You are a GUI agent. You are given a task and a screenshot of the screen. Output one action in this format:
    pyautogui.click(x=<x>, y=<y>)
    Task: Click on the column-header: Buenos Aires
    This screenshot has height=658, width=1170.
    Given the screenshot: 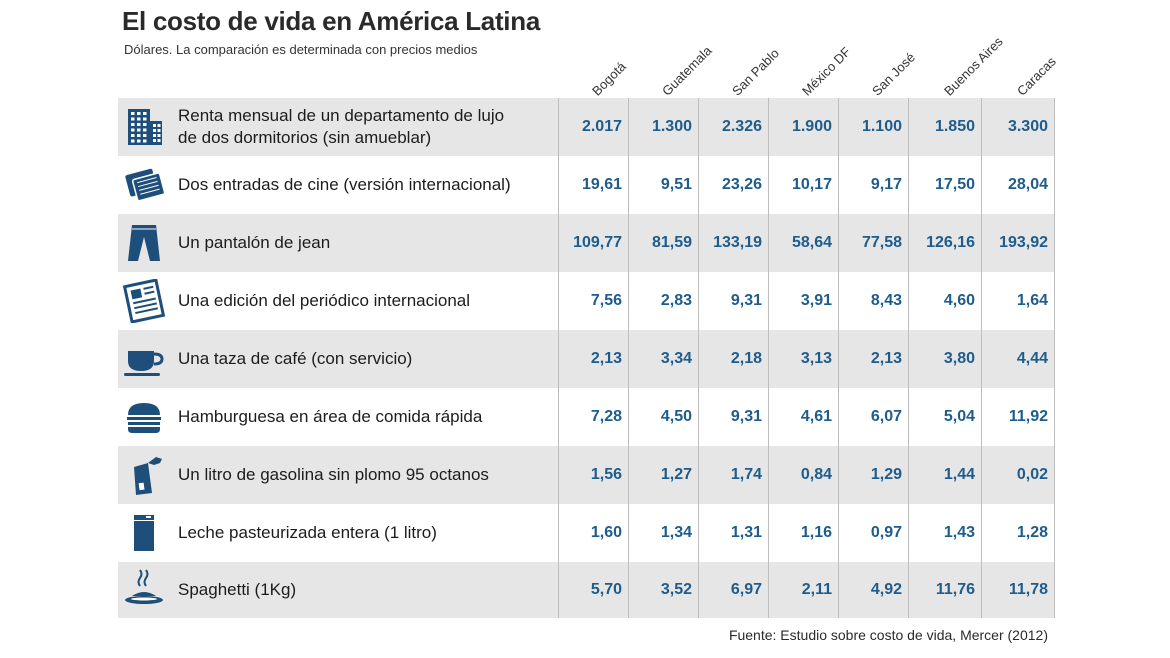 What is the action you would take?
    pyautogui.click(x=973, y=66)
    